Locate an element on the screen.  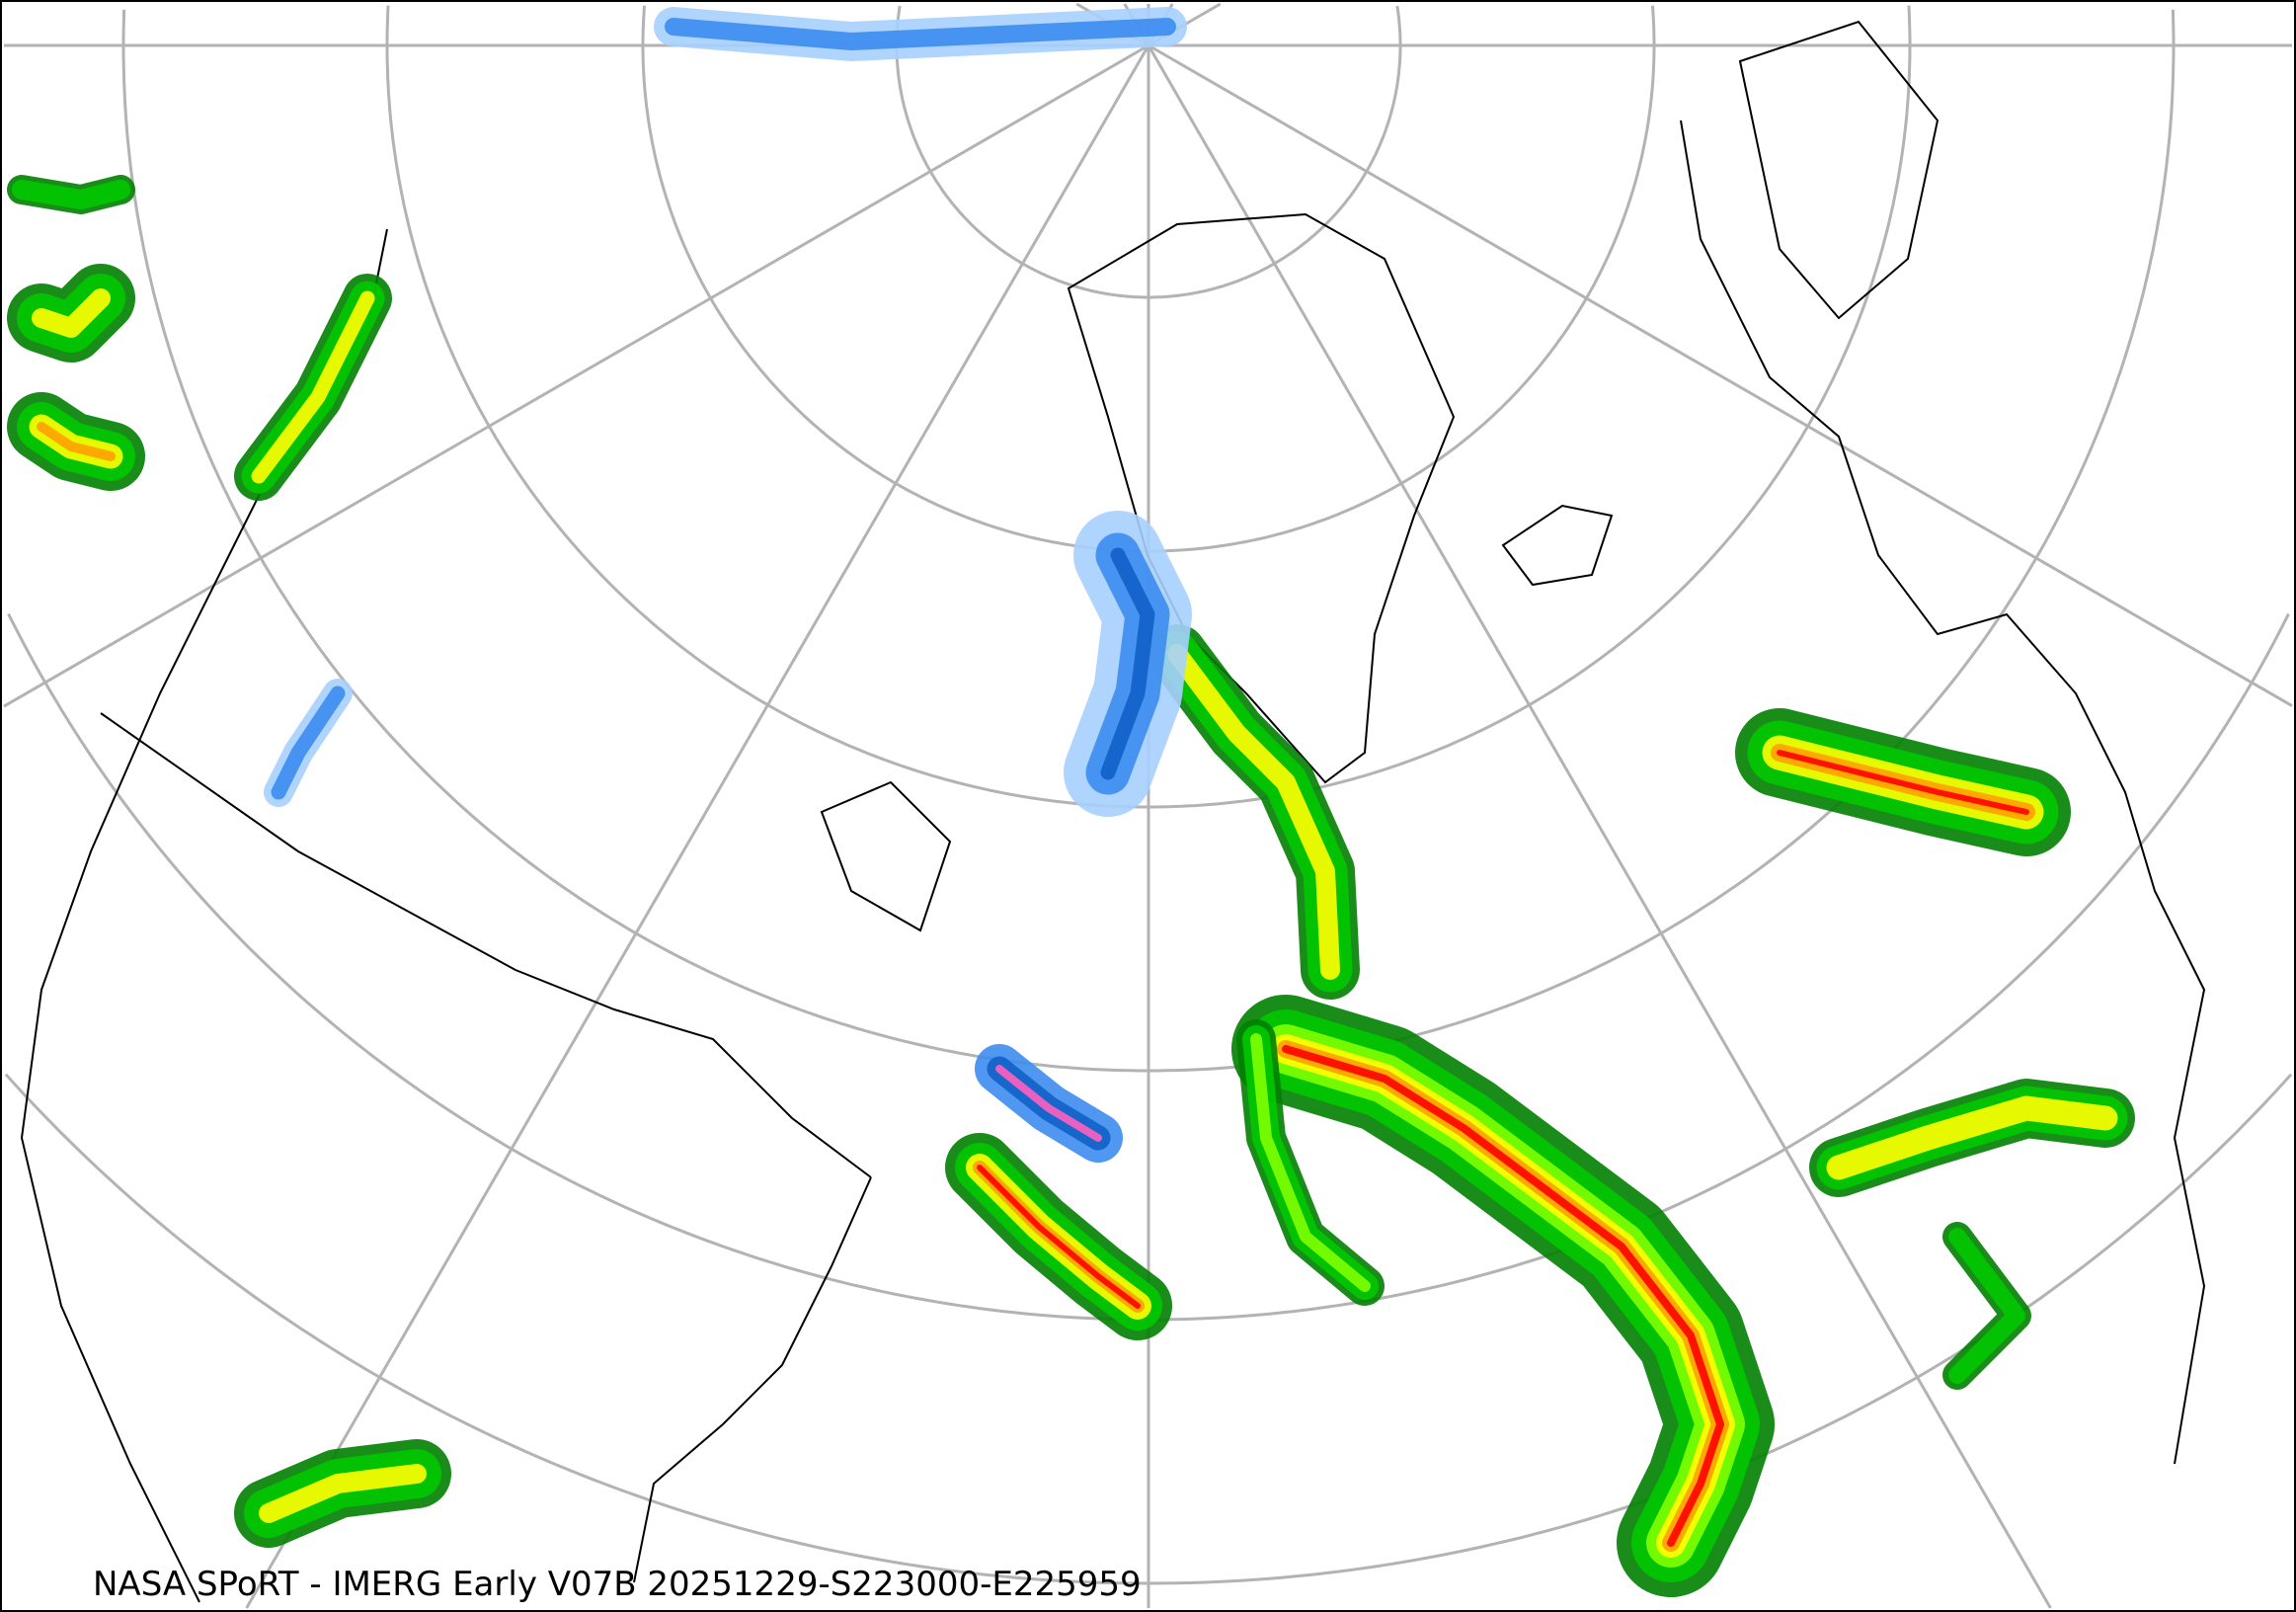
iceland is located at coordinates (1558, 546).